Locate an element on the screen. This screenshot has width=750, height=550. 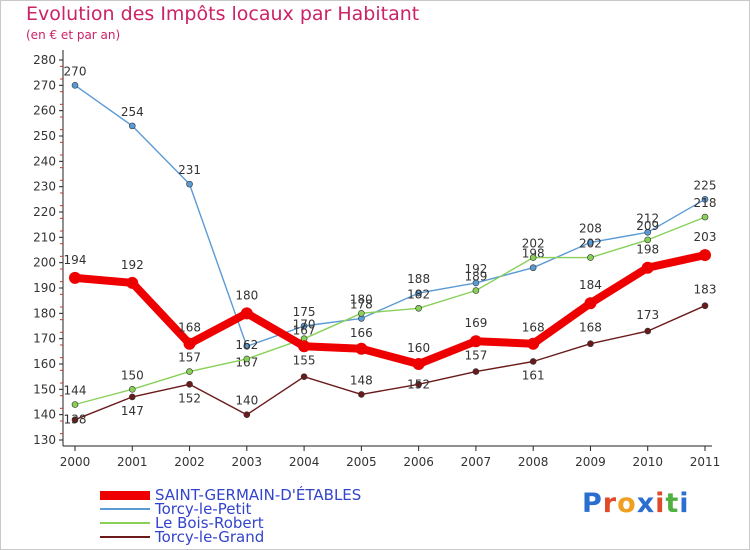
data-label: 170 is located at coordinates (304, 325).